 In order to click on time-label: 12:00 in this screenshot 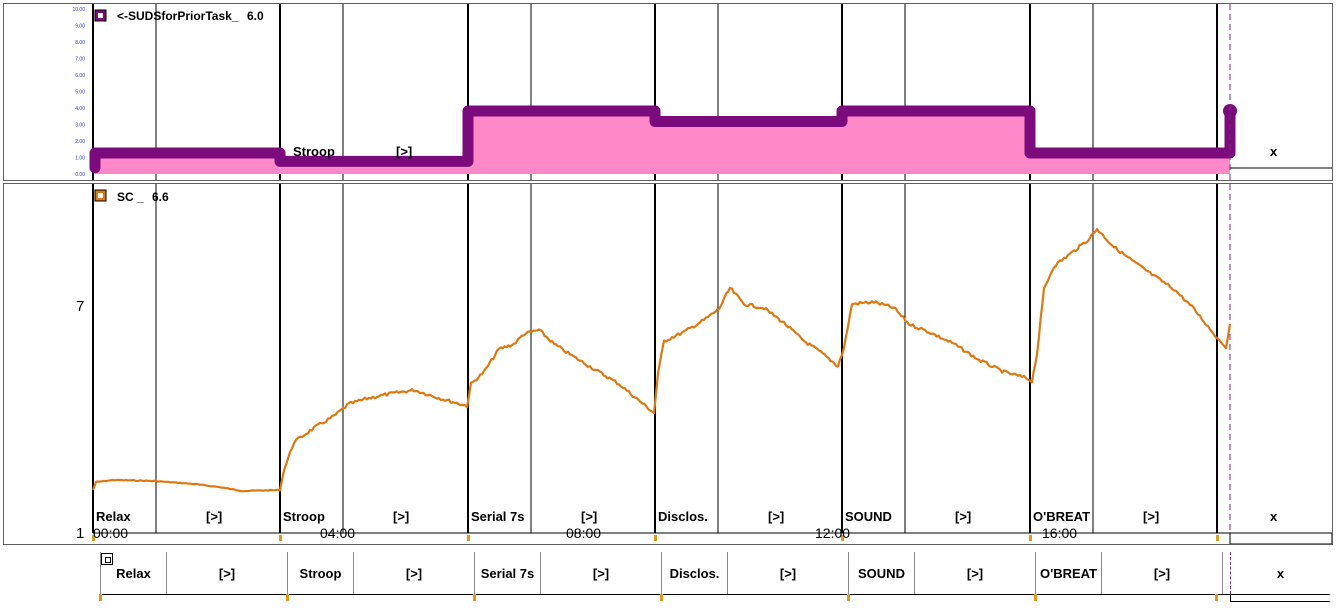, I will do `click(832, 533)`.